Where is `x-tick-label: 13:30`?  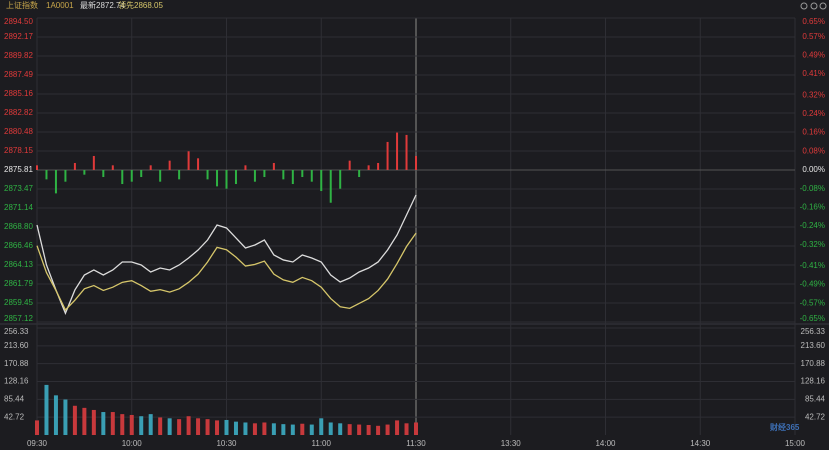
x-tick-label: 13:30 is located at coordinates (511, 443).